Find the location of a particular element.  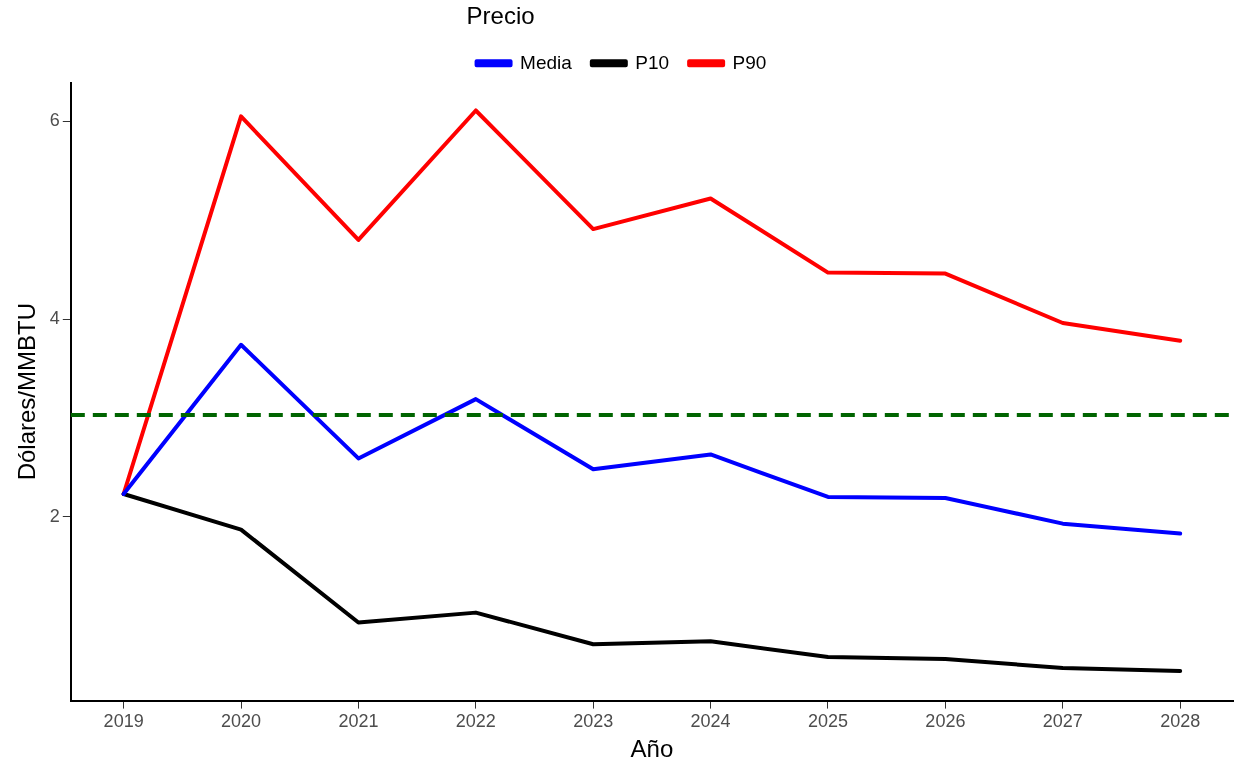

legend-label: P10 is located at coordinates (652, 62).